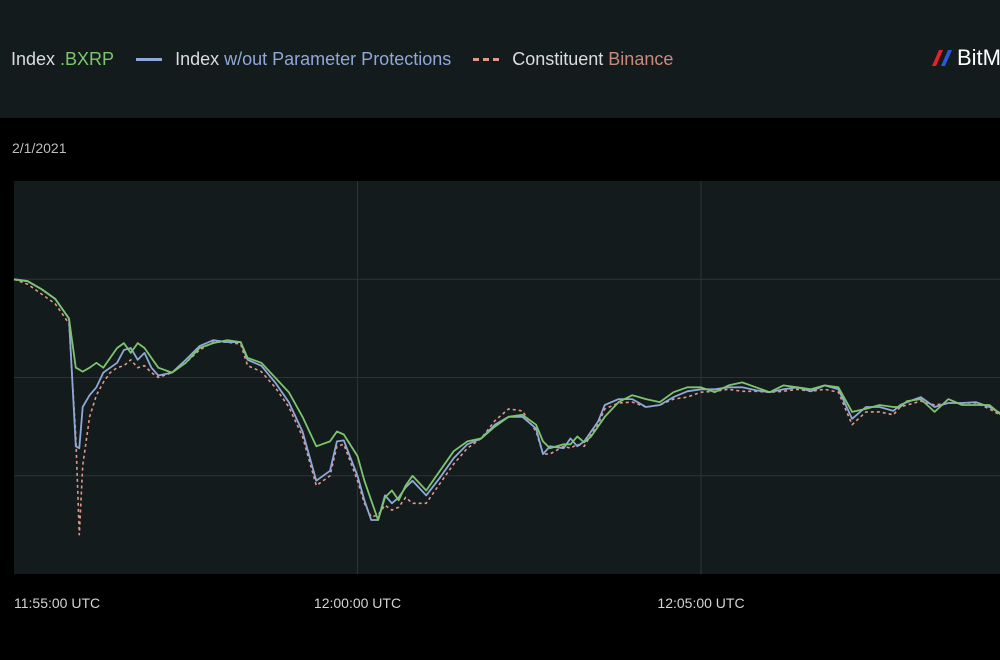 This screenshot has width=1000, height=660. I want to click on legend-solid-line-icon, so click(149, 59).